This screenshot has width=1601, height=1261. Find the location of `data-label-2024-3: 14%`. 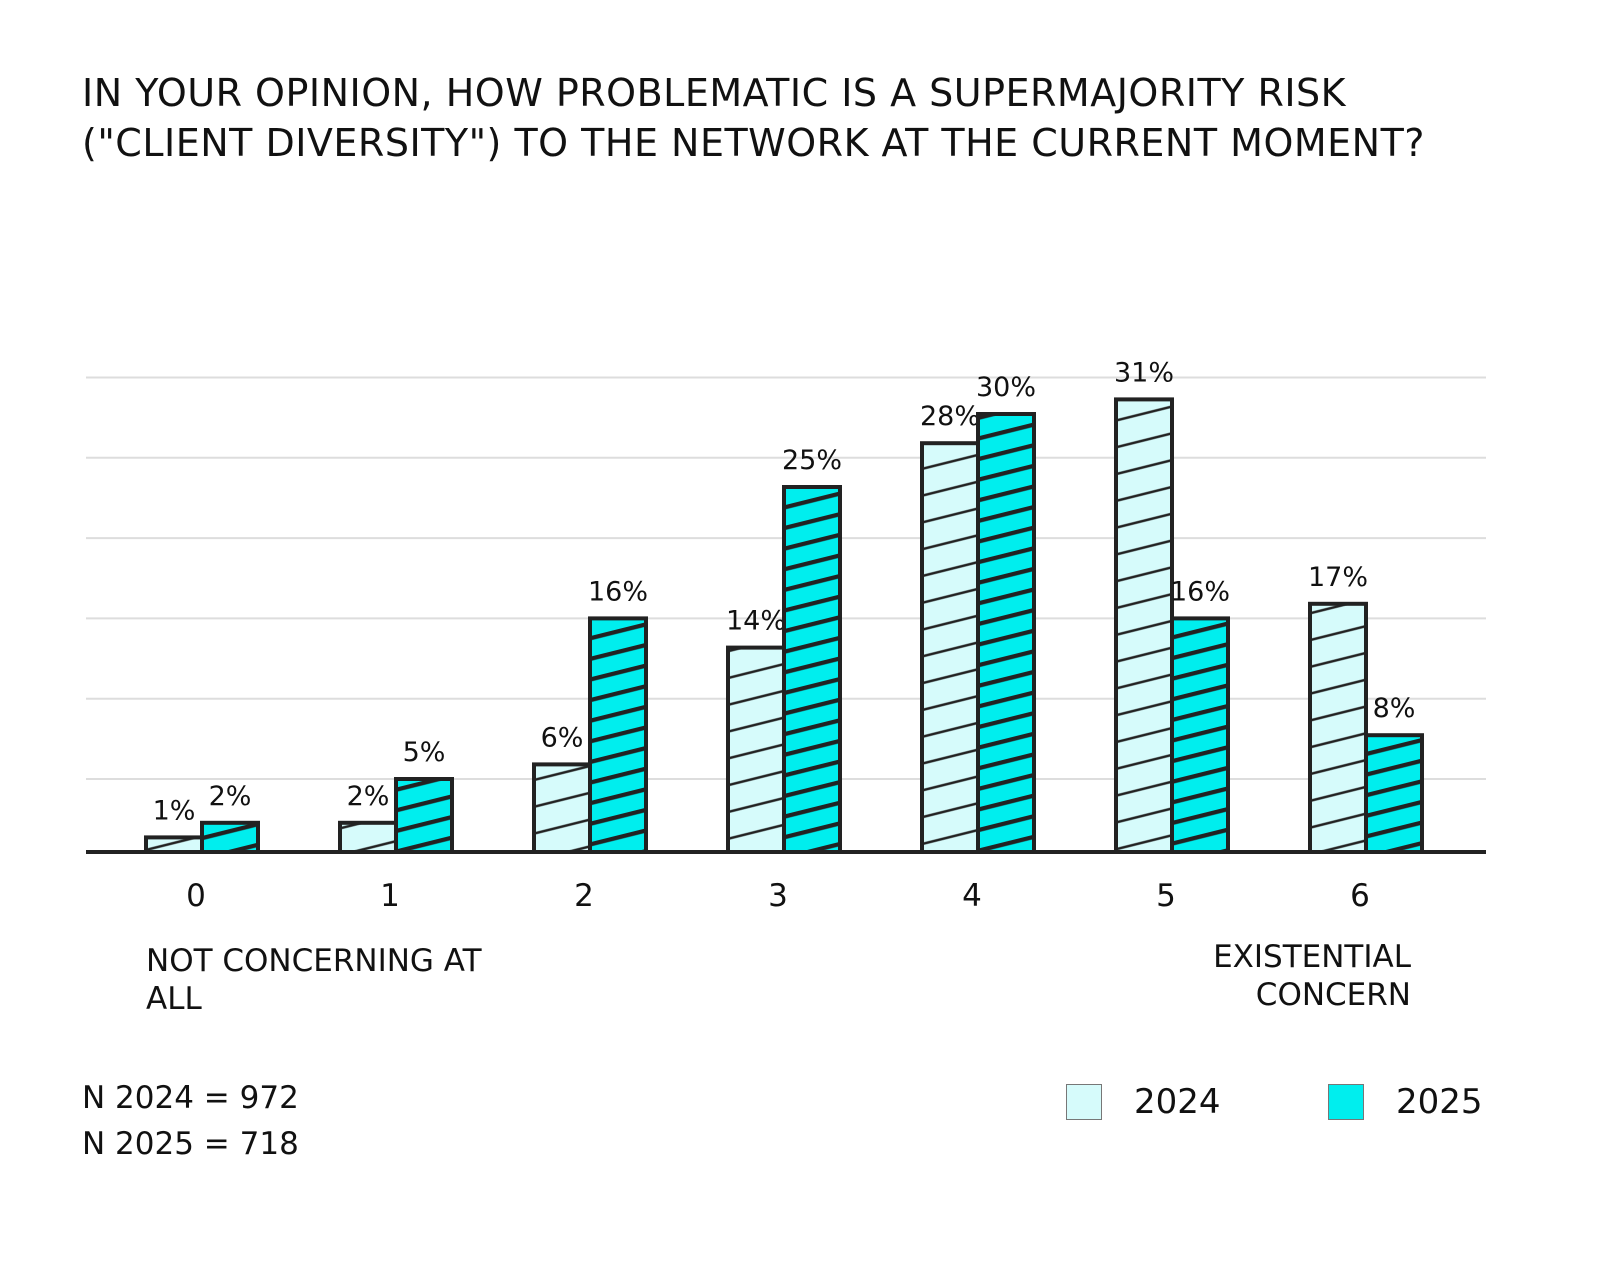

data-label-2024-3: 14% is located at coordinates (756, 621).